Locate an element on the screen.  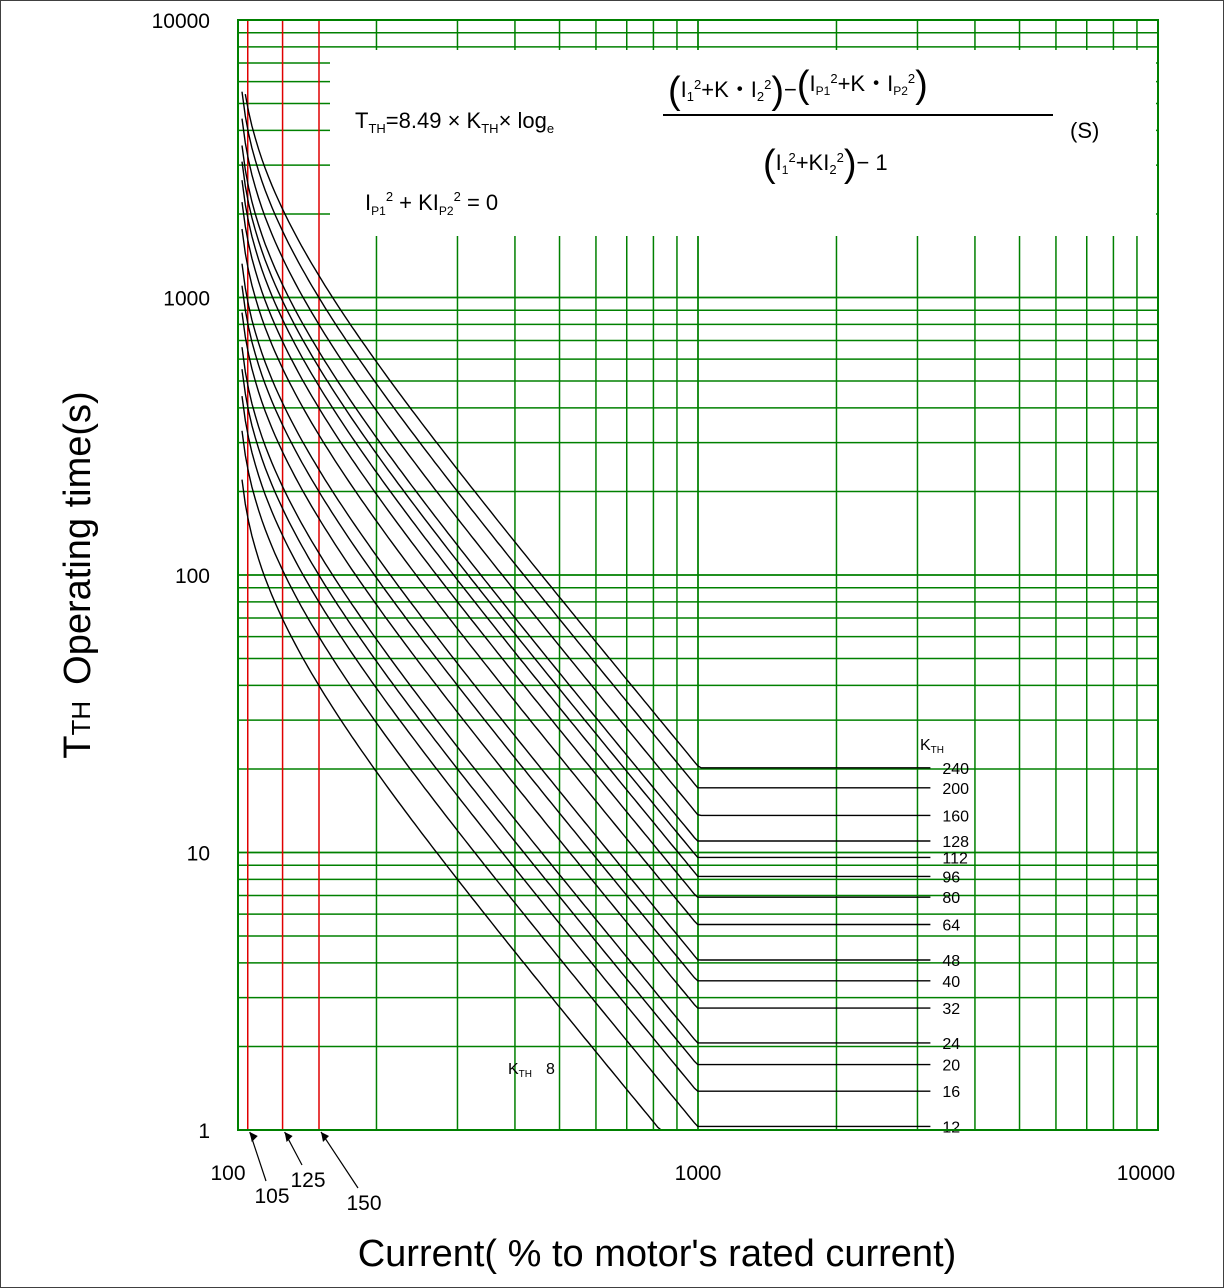
kth-label-48: 48 is located at coordinates (951, 961).